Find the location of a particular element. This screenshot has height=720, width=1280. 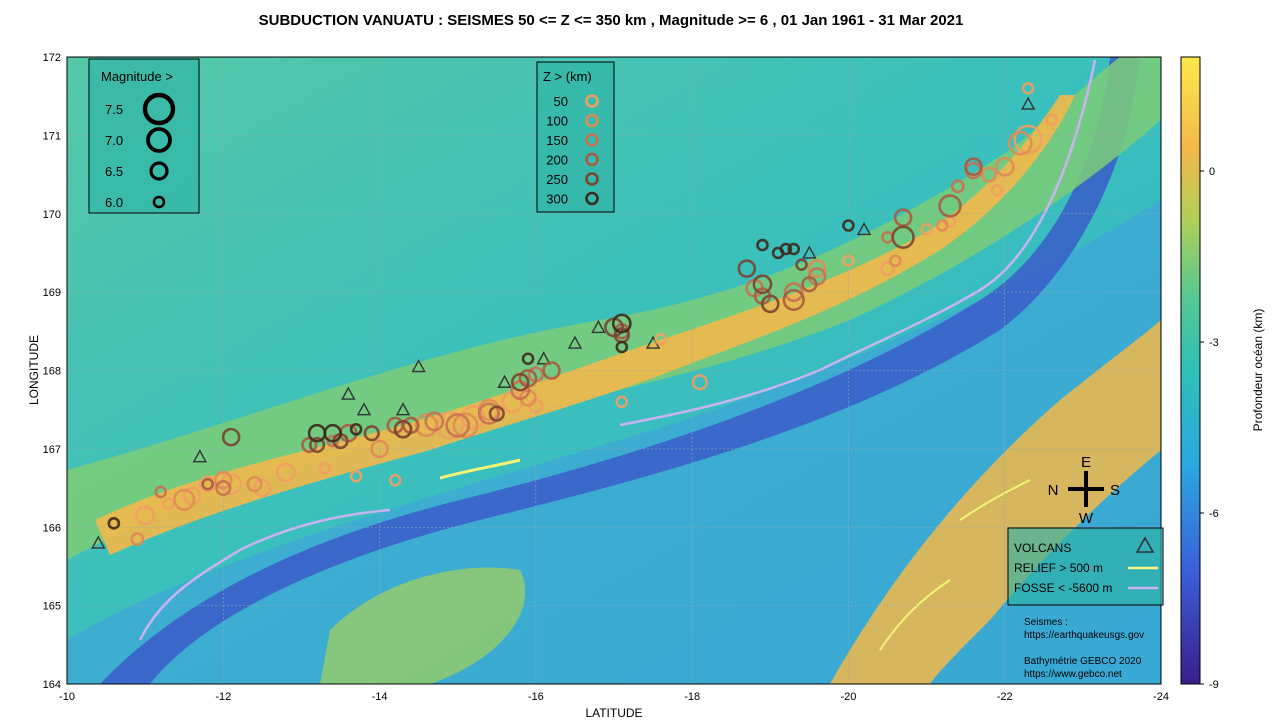

feature-legend-box is located at coordinates (1085, 566).